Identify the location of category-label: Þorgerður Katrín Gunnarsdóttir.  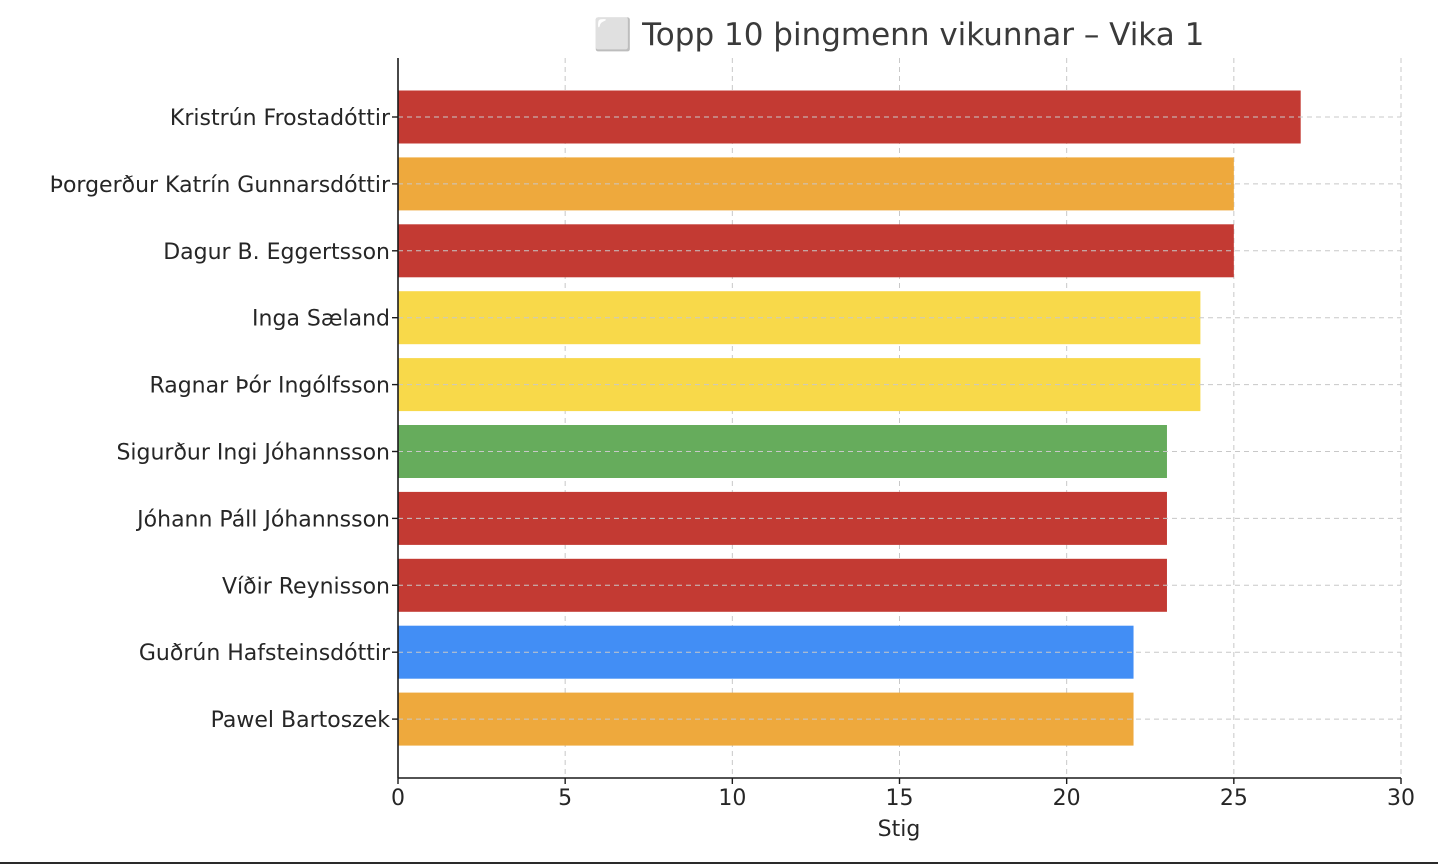
(220, 185).